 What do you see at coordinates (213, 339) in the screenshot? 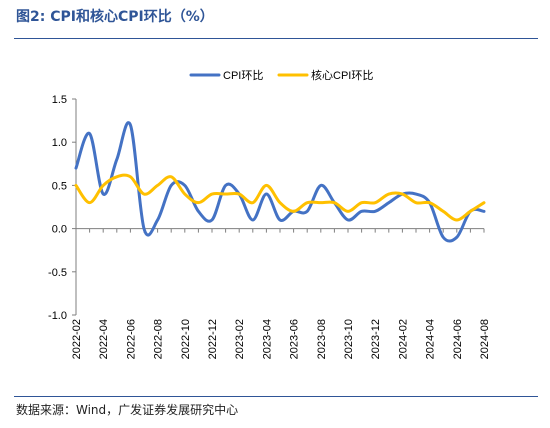
I see `x-tick-label: 2022-12` at bounding box center [213, 339].